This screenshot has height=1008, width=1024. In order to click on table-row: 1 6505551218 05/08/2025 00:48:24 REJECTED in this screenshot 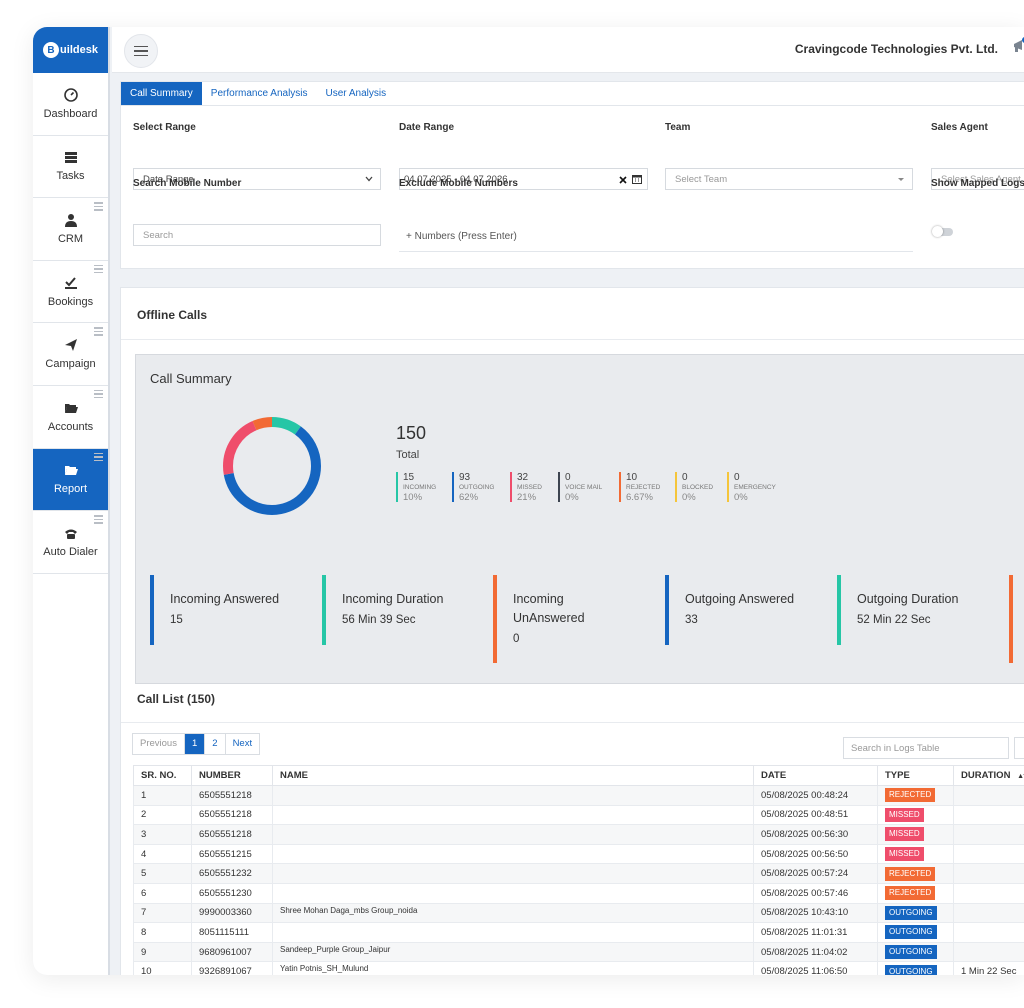, I will do `click(578, 795)`.